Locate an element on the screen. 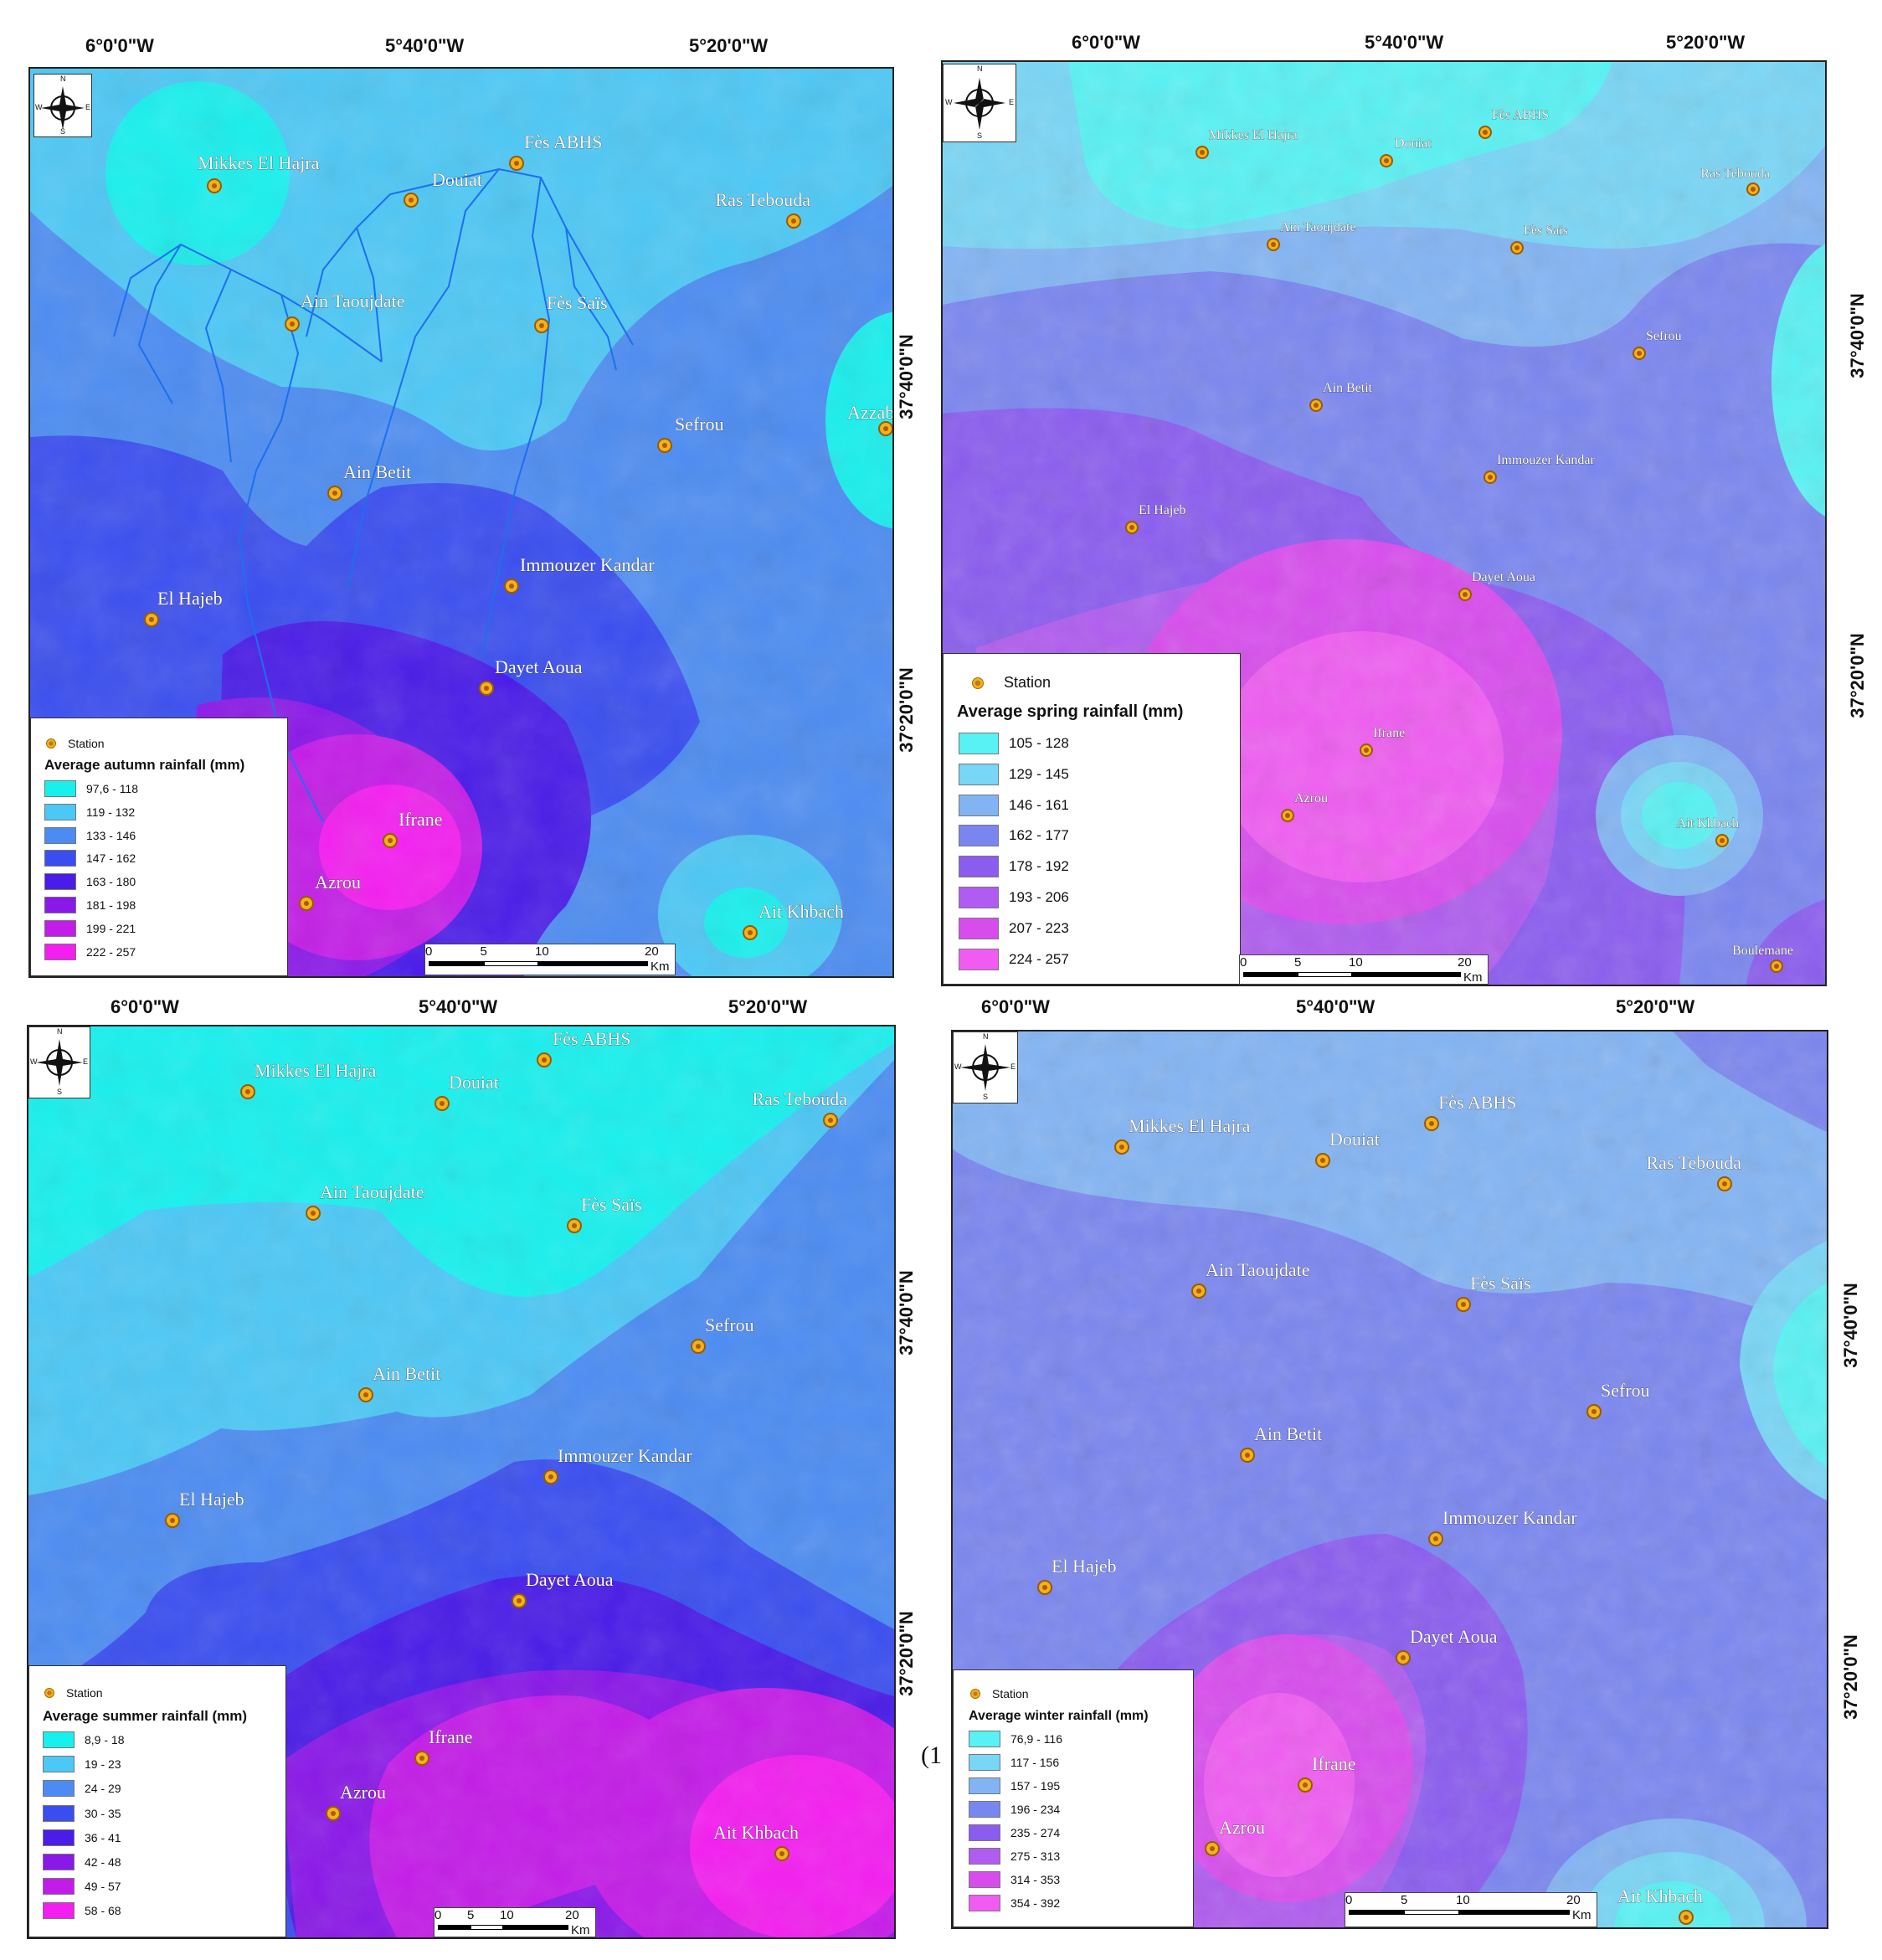  legend-class-label: 275 - 313 is located at coordinates (1035, 1856).